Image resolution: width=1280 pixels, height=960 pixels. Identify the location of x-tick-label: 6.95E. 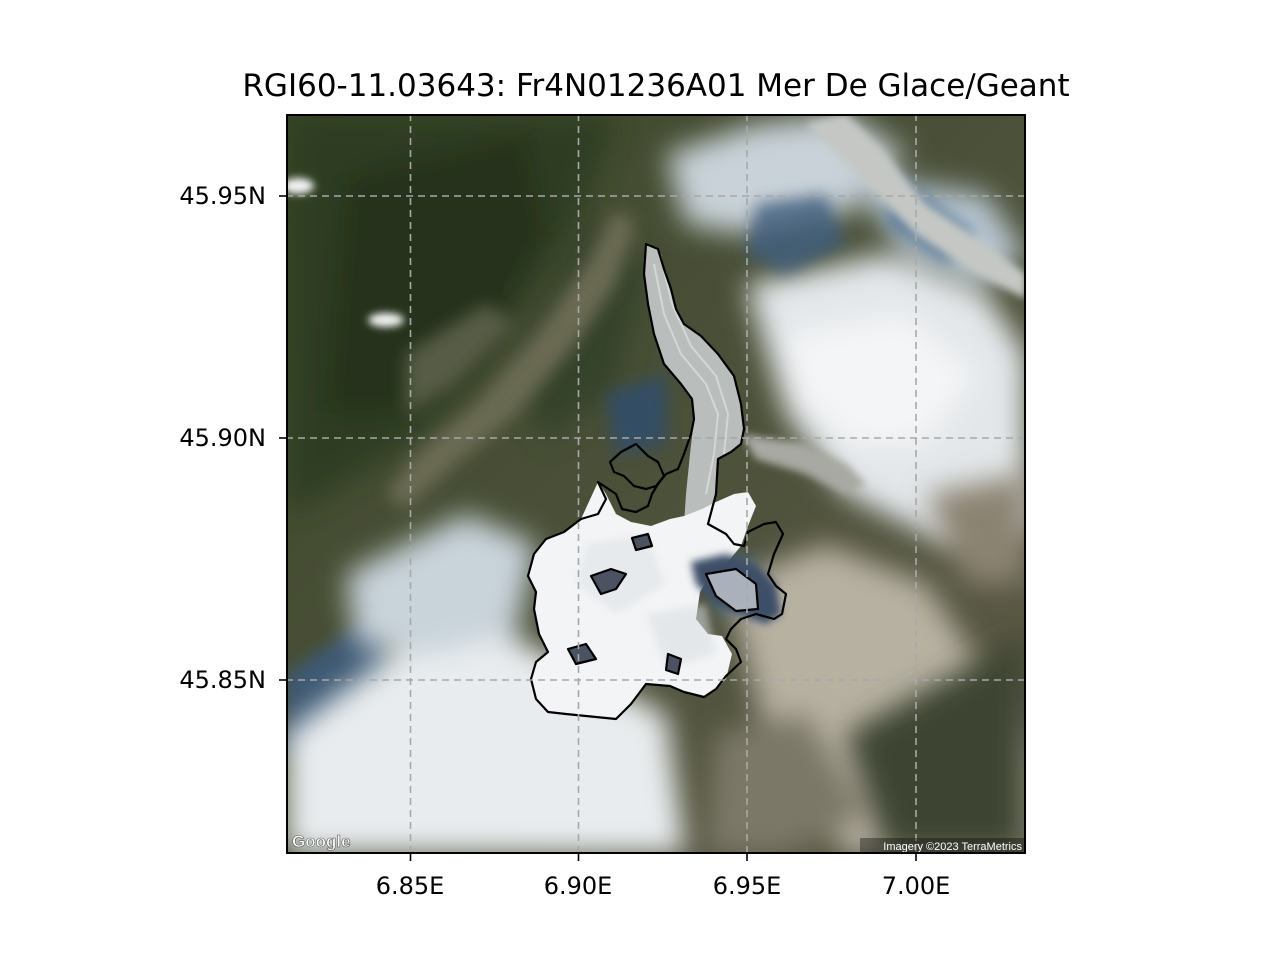
(747, 886).